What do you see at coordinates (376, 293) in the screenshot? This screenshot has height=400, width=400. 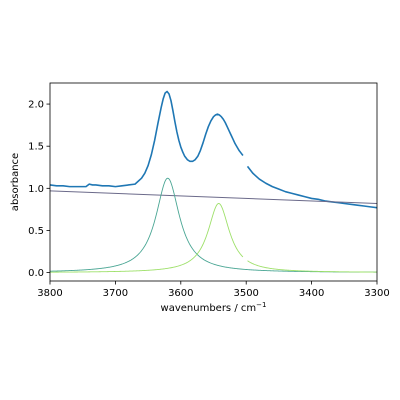 I see `x-tick-label: 3300` at bounding box center [376, 293].